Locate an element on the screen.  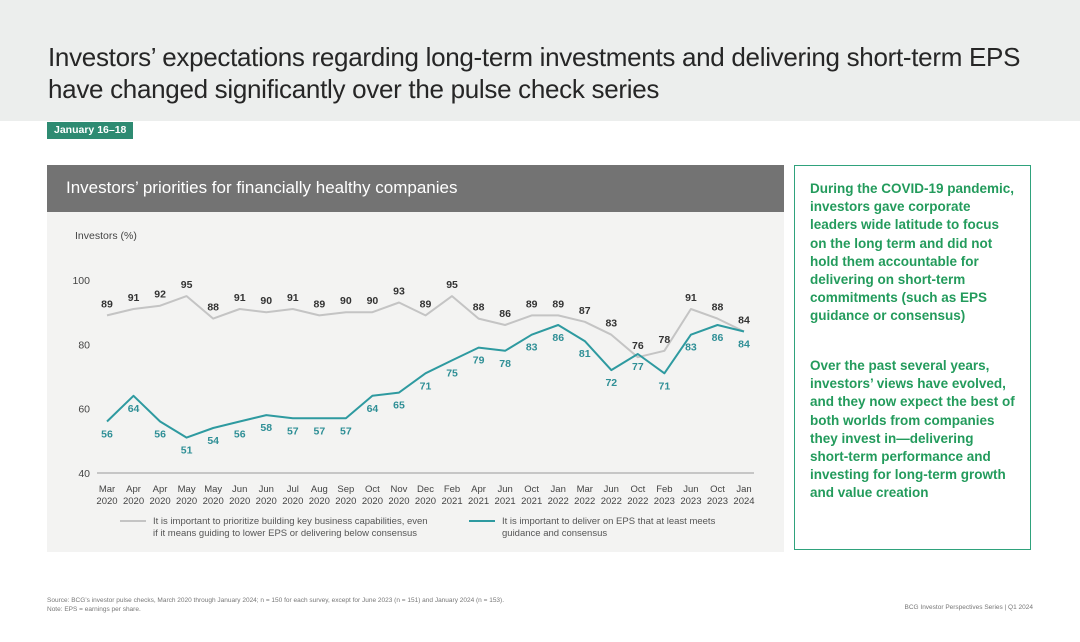
data-label-capabilities: 93 is located at coordinates (399, 292).